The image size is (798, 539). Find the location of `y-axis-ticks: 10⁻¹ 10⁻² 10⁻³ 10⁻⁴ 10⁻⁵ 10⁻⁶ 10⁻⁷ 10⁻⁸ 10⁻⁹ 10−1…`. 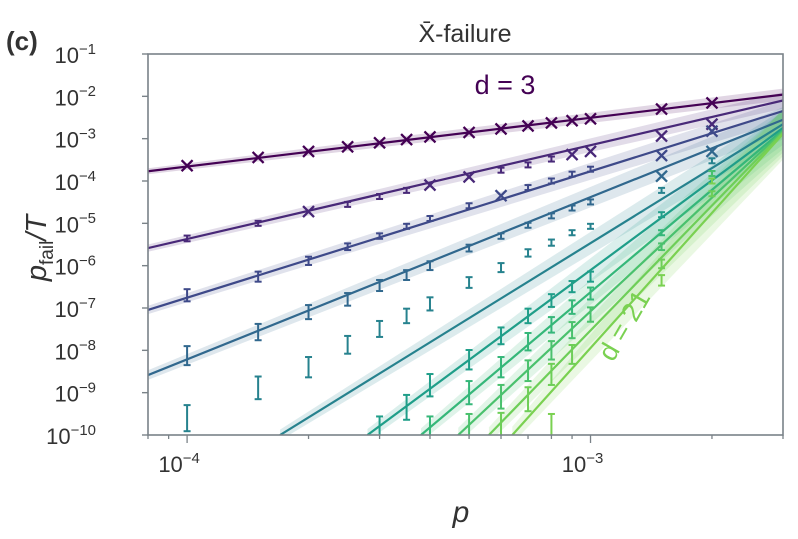

y-axis-ticks: 10⁻¹ 10⁻² 10⁻³ 10⁻⁴ 10⁻⁵ 10⁻⁶ 10⁻⁷ 10⁻⁸ 10⁻⁹ 10−1… is located at coordinates (97, 245).